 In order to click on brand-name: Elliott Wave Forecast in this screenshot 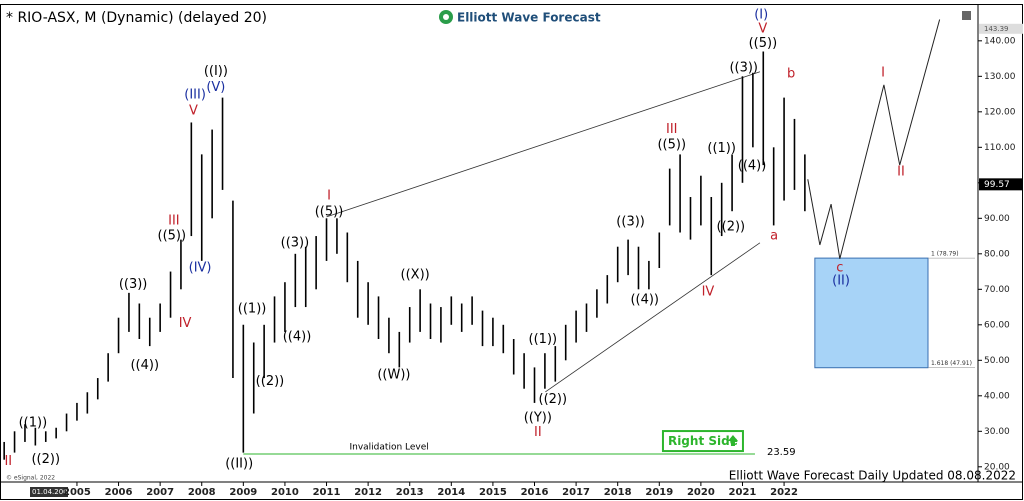, I will do `click(529, 18)`.